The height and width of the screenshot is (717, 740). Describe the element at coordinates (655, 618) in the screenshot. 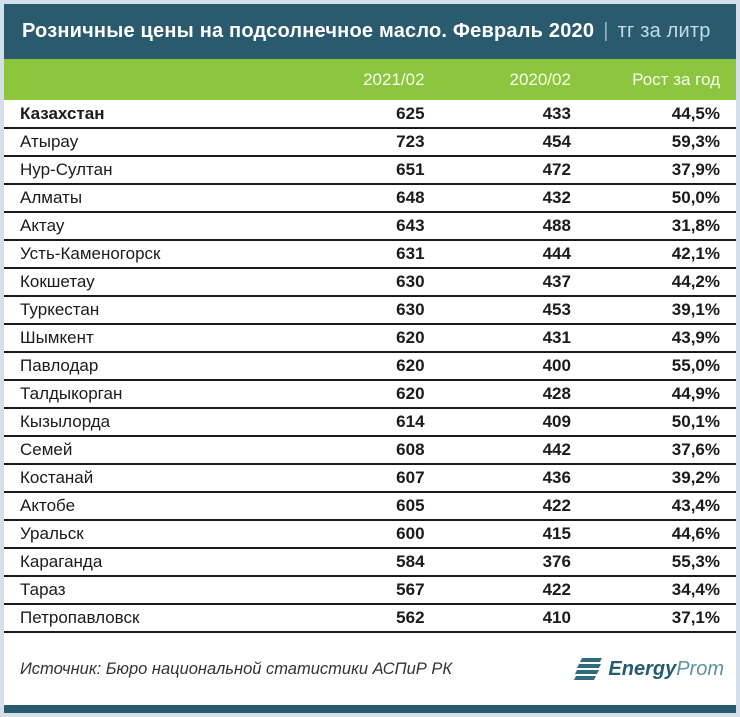

I see `growth-year: 37,1%` at that location.